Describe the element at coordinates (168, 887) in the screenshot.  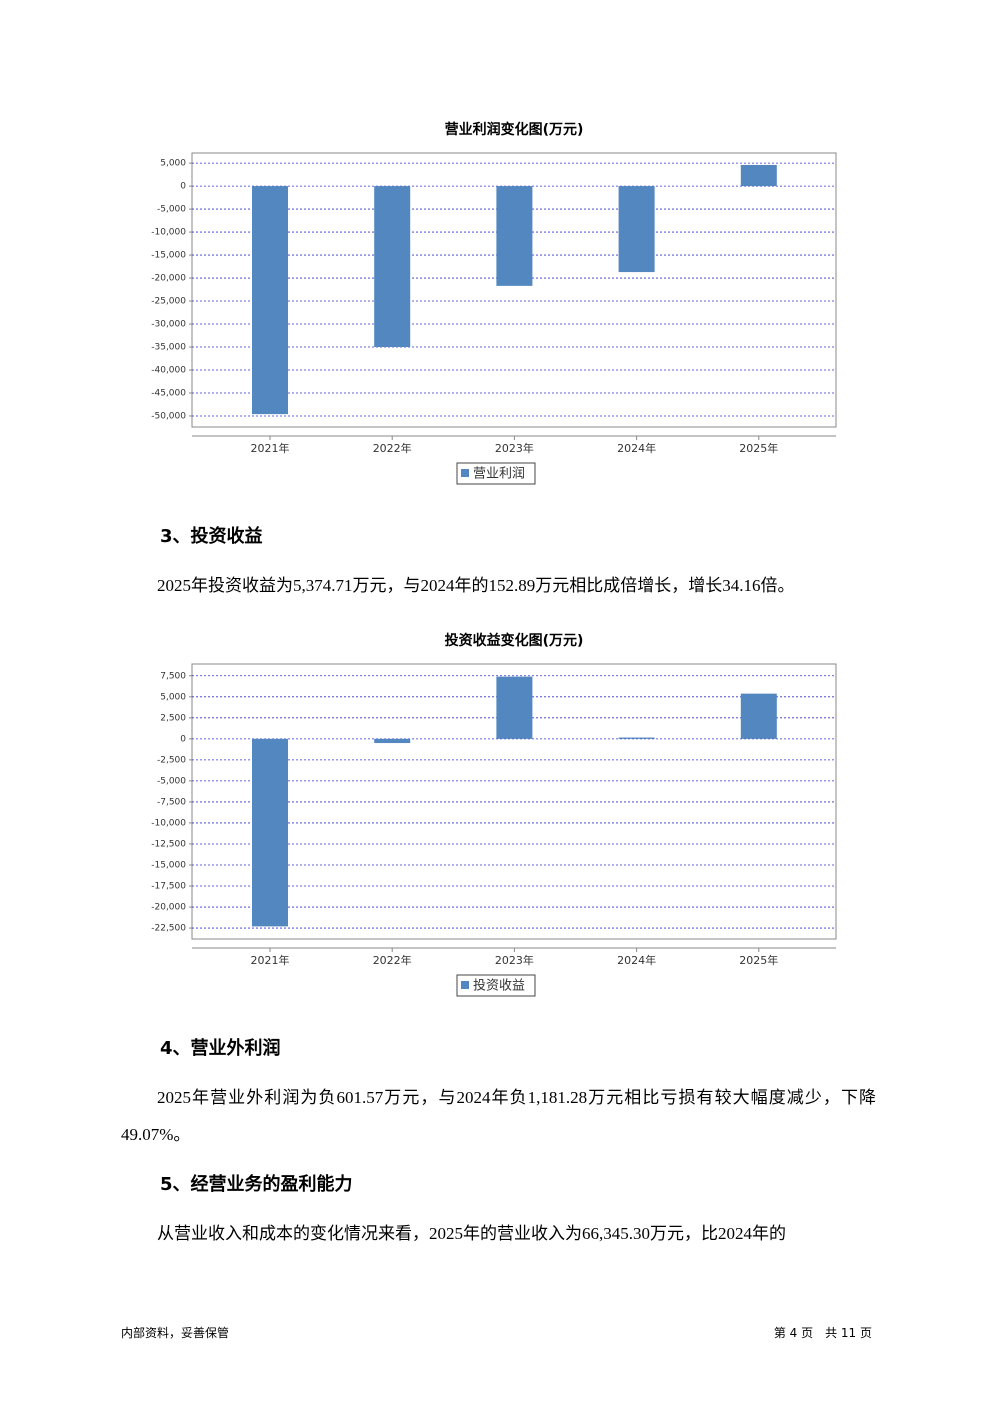
I see `y-tick-label: -17,500` at that location.